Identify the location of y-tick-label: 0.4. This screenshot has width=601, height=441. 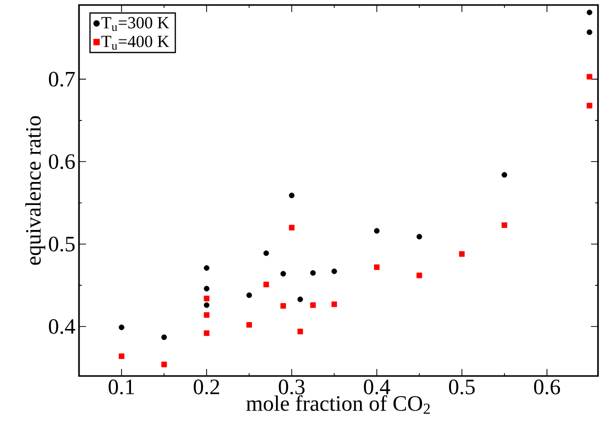
(62, 326).